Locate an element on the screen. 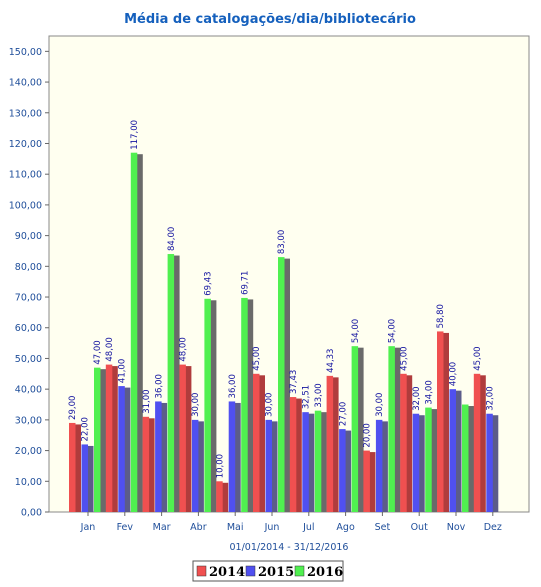 Image resolution: width=541 pixels, height=587 pixels. data-label: 69,71 is located at coordinates (245, 283).